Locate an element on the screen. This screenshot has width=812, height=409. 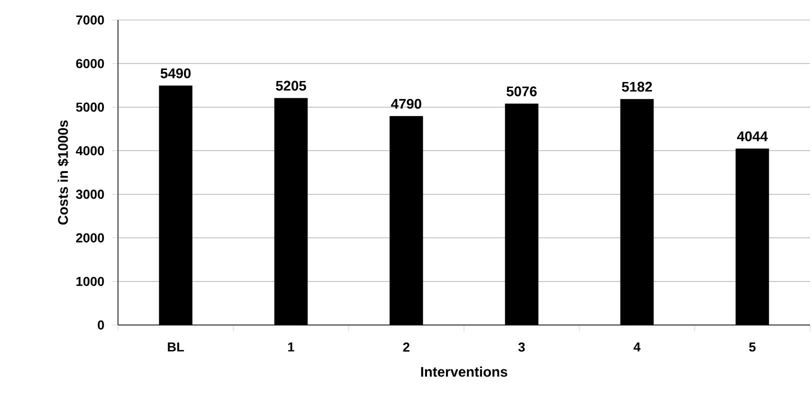
y-tick-label: 3000 is located at coordinates (90, 194).